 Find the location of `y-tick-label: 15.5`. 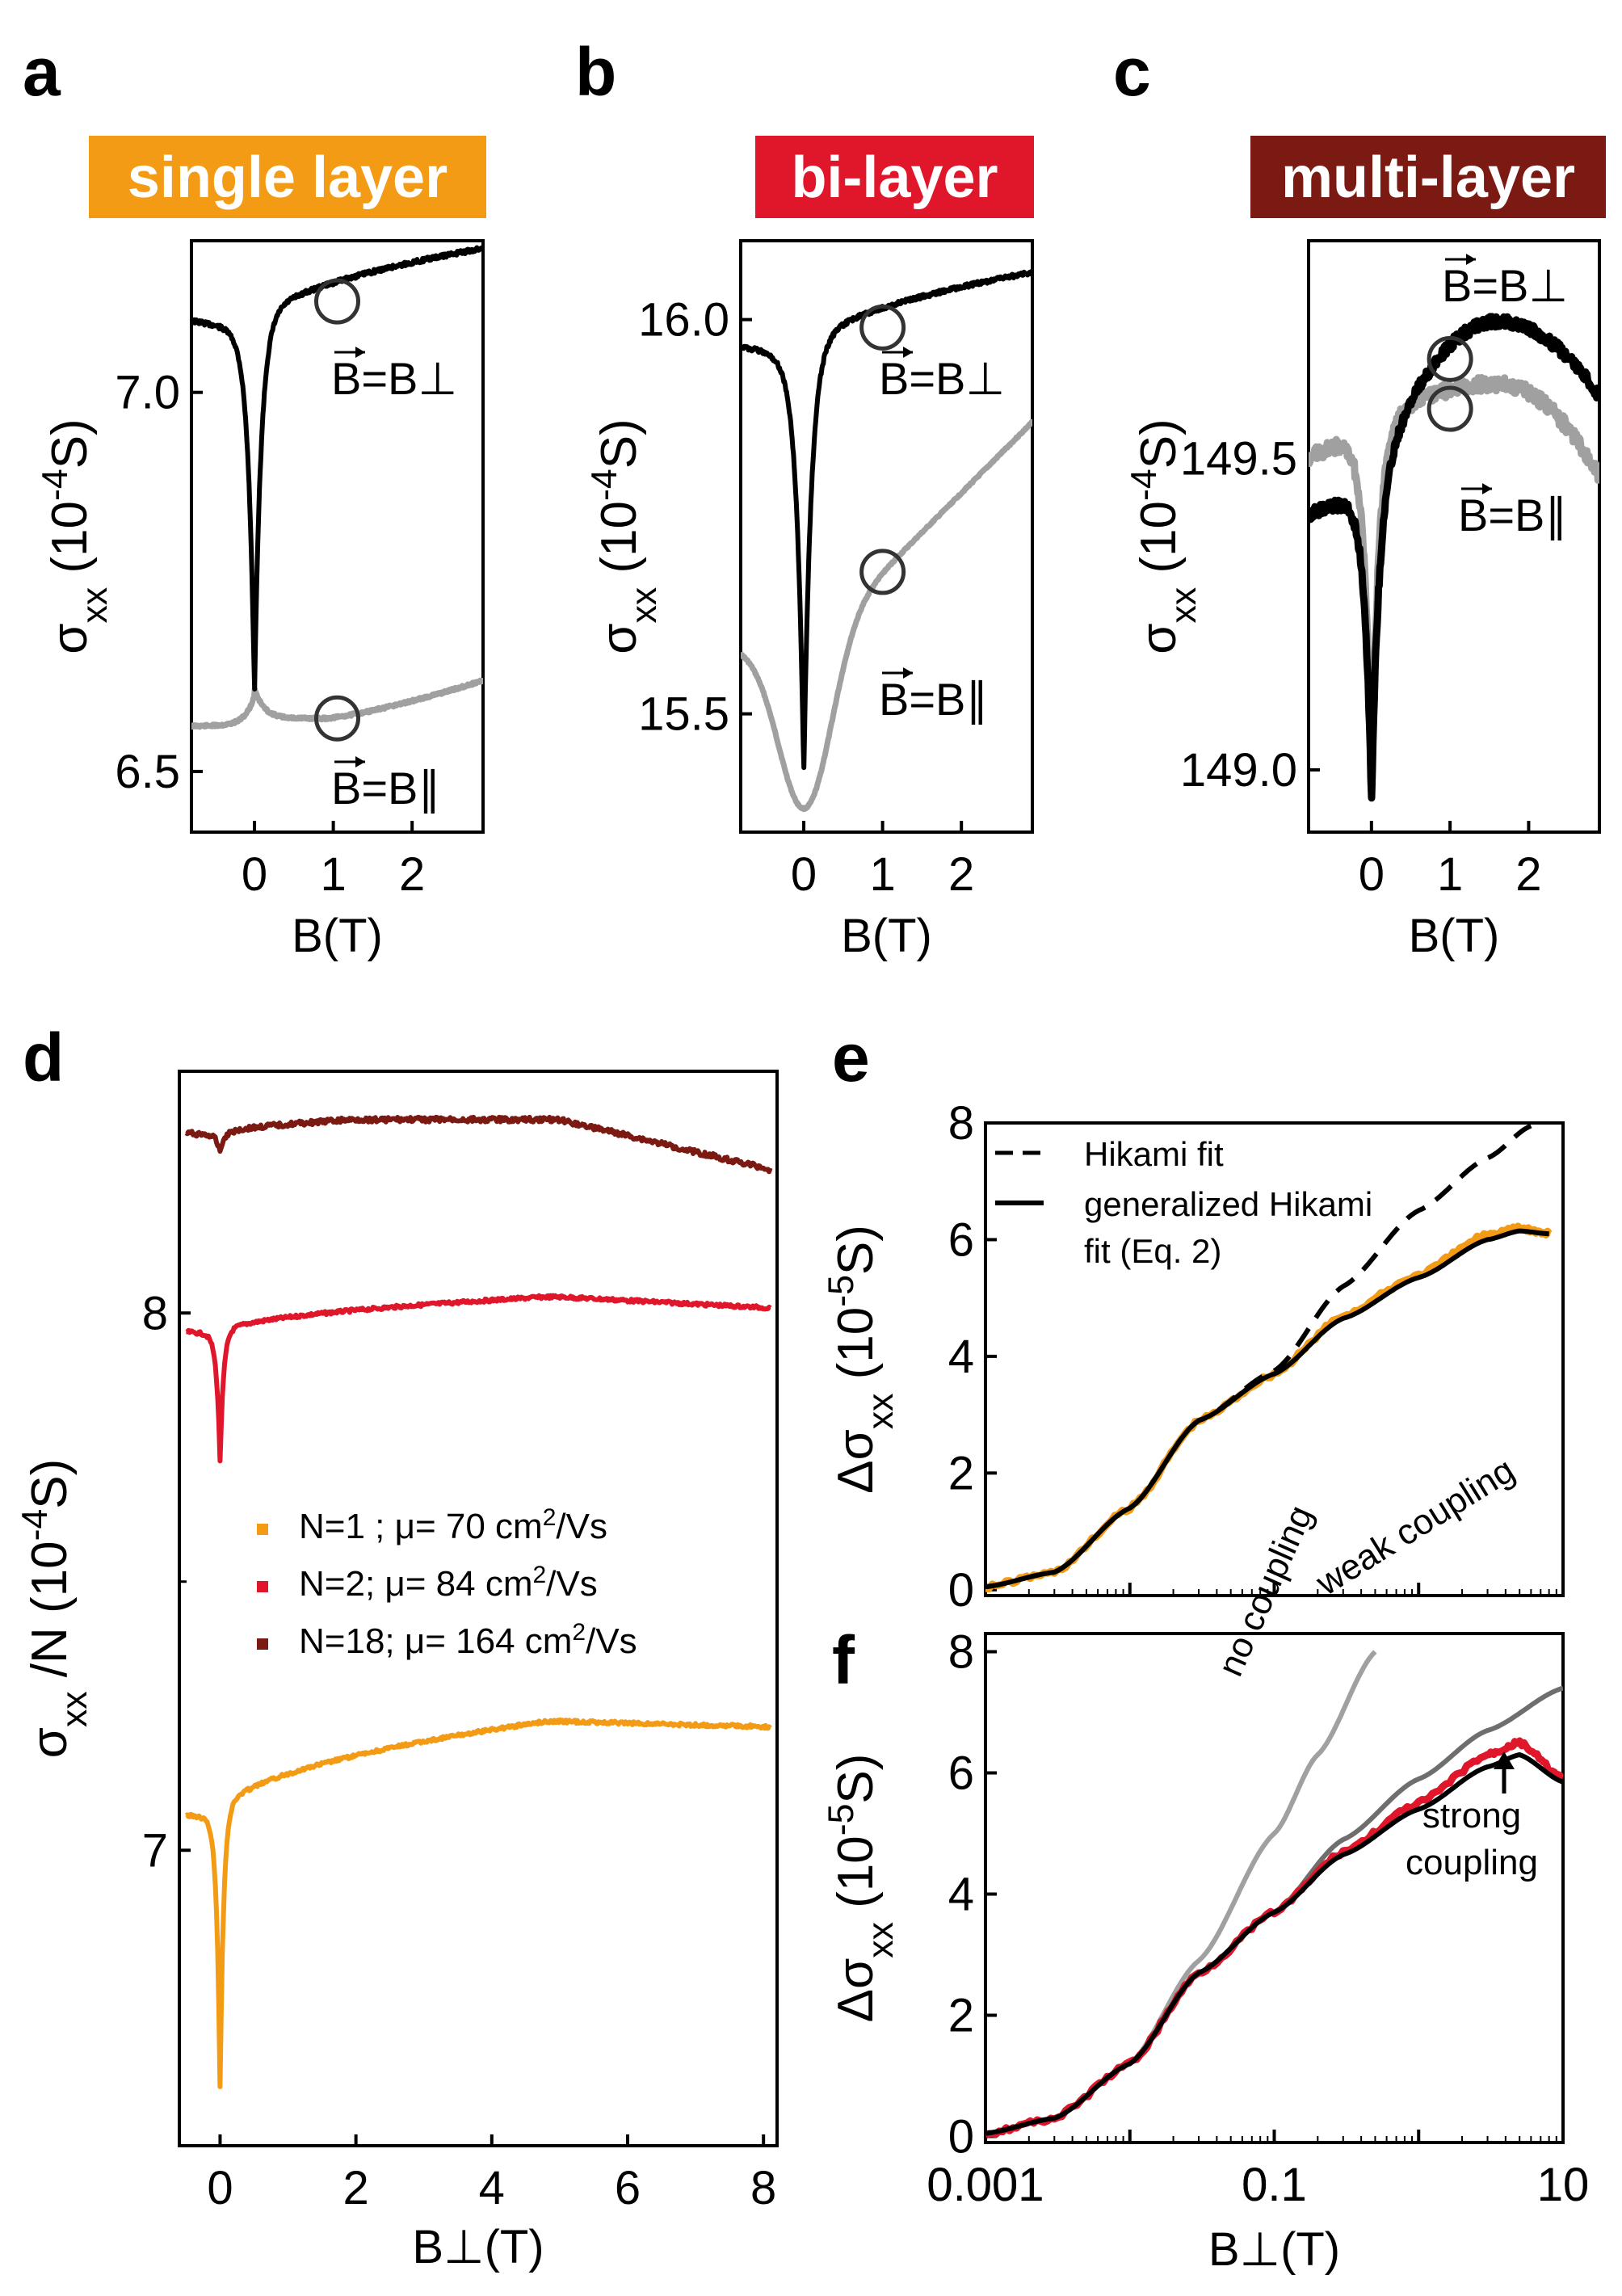

y-tick-label: 15.5 is located at coordinates (683, 714).